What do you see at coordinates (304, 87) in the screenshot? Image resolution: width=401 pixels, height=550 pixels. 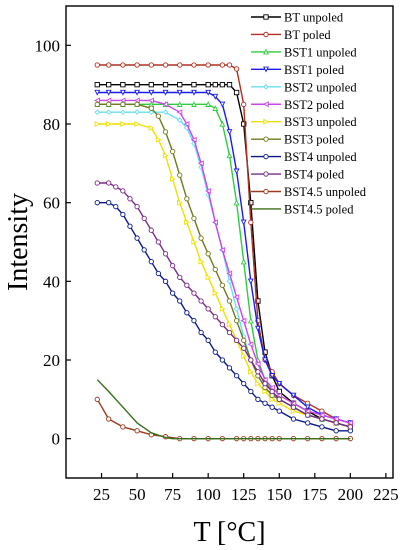 I see `legend-item: BST2 unpoled` at bounding box center [304, 87].